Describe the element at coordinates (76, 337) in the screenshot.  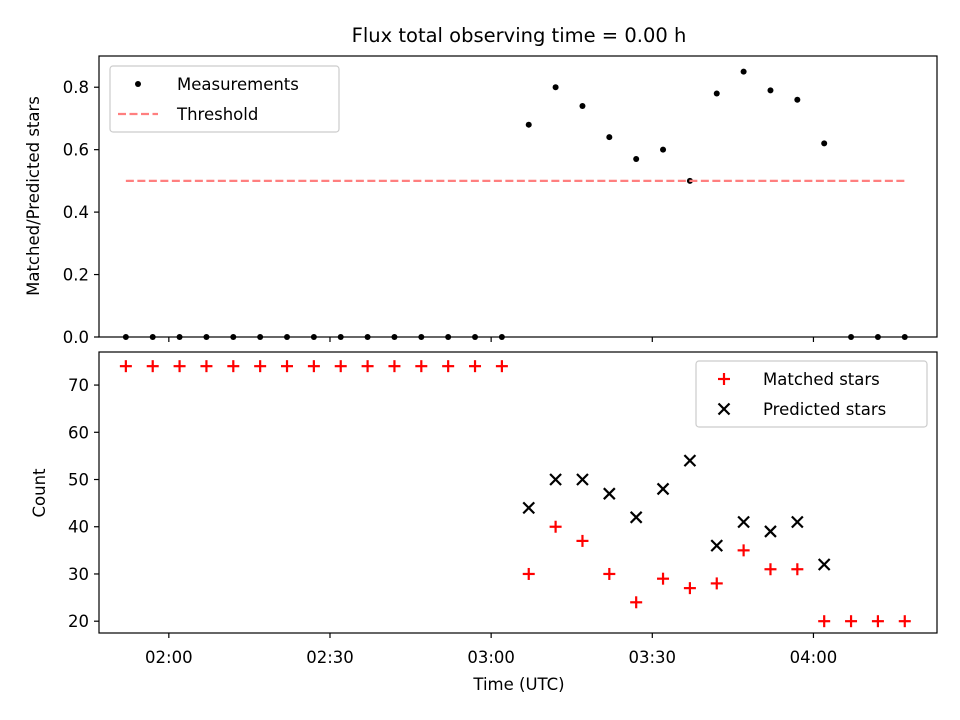
I see `y-tick-label: 0.0` at that location.